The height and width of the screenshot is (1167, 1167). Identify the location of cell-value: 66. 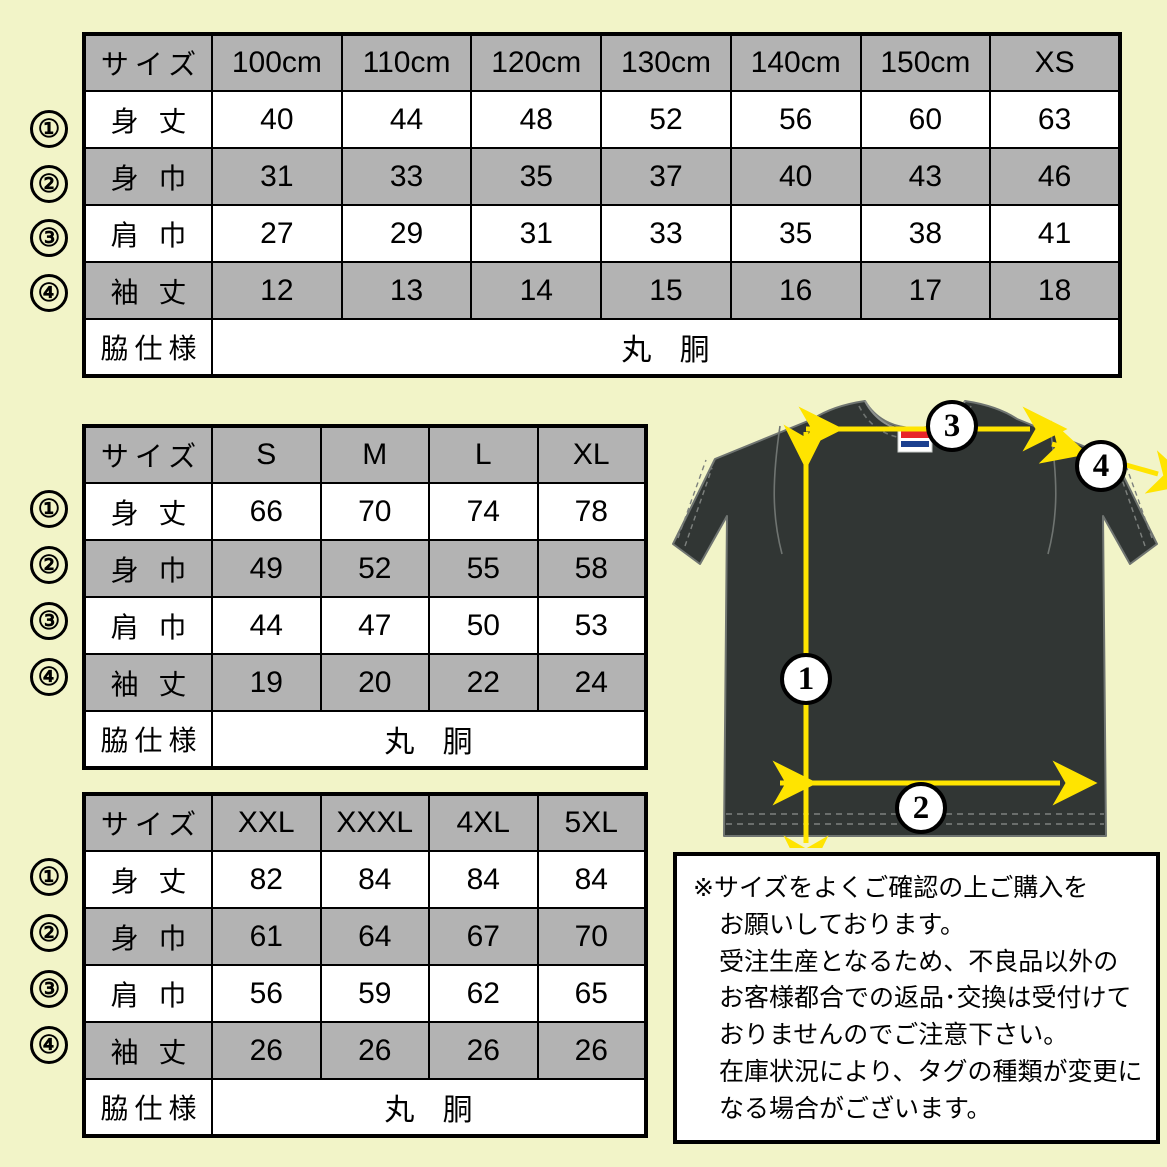
(266, 511).